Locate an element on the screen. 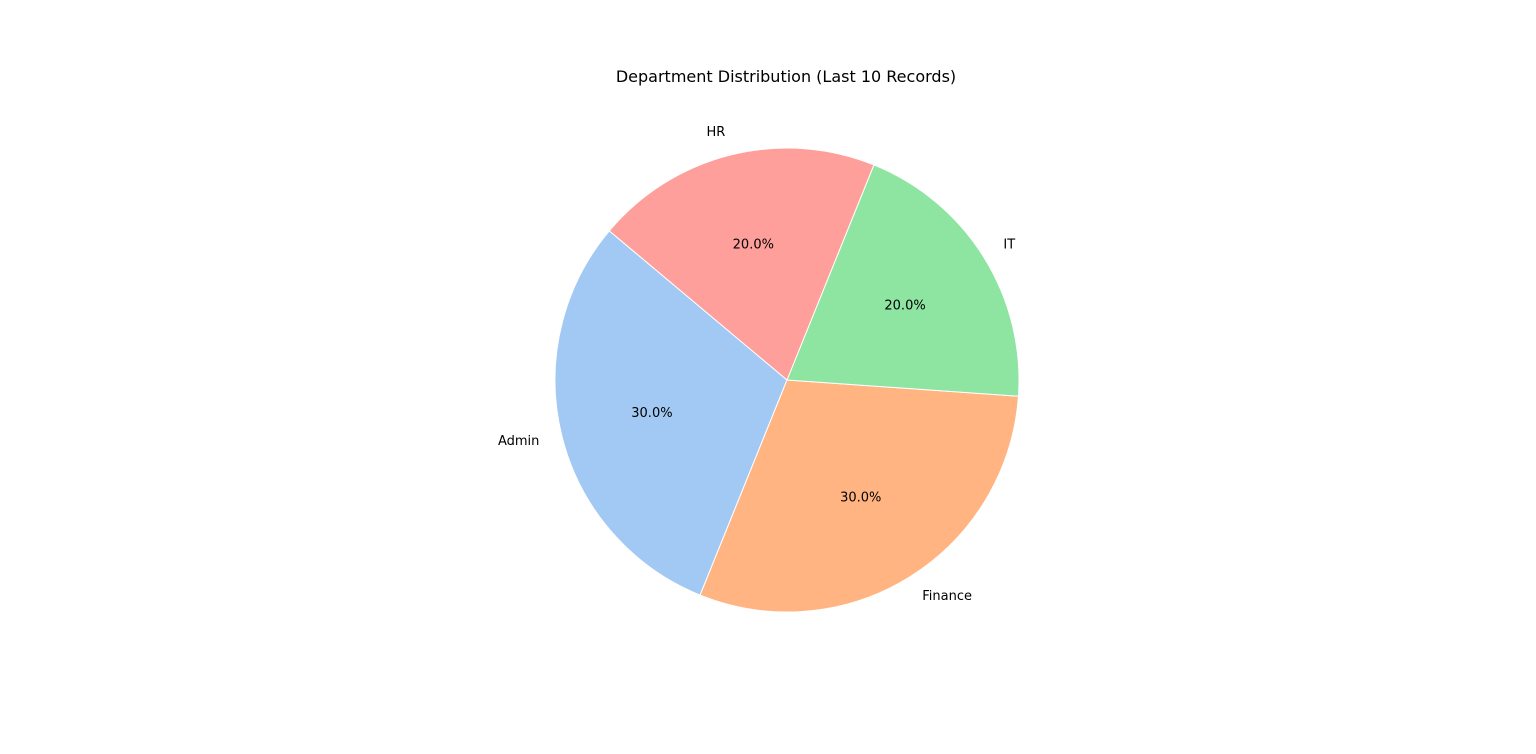 The width and height of the screenshot is (1536, 754). slice-label-hr: HR is located at coordinates (715, 132).